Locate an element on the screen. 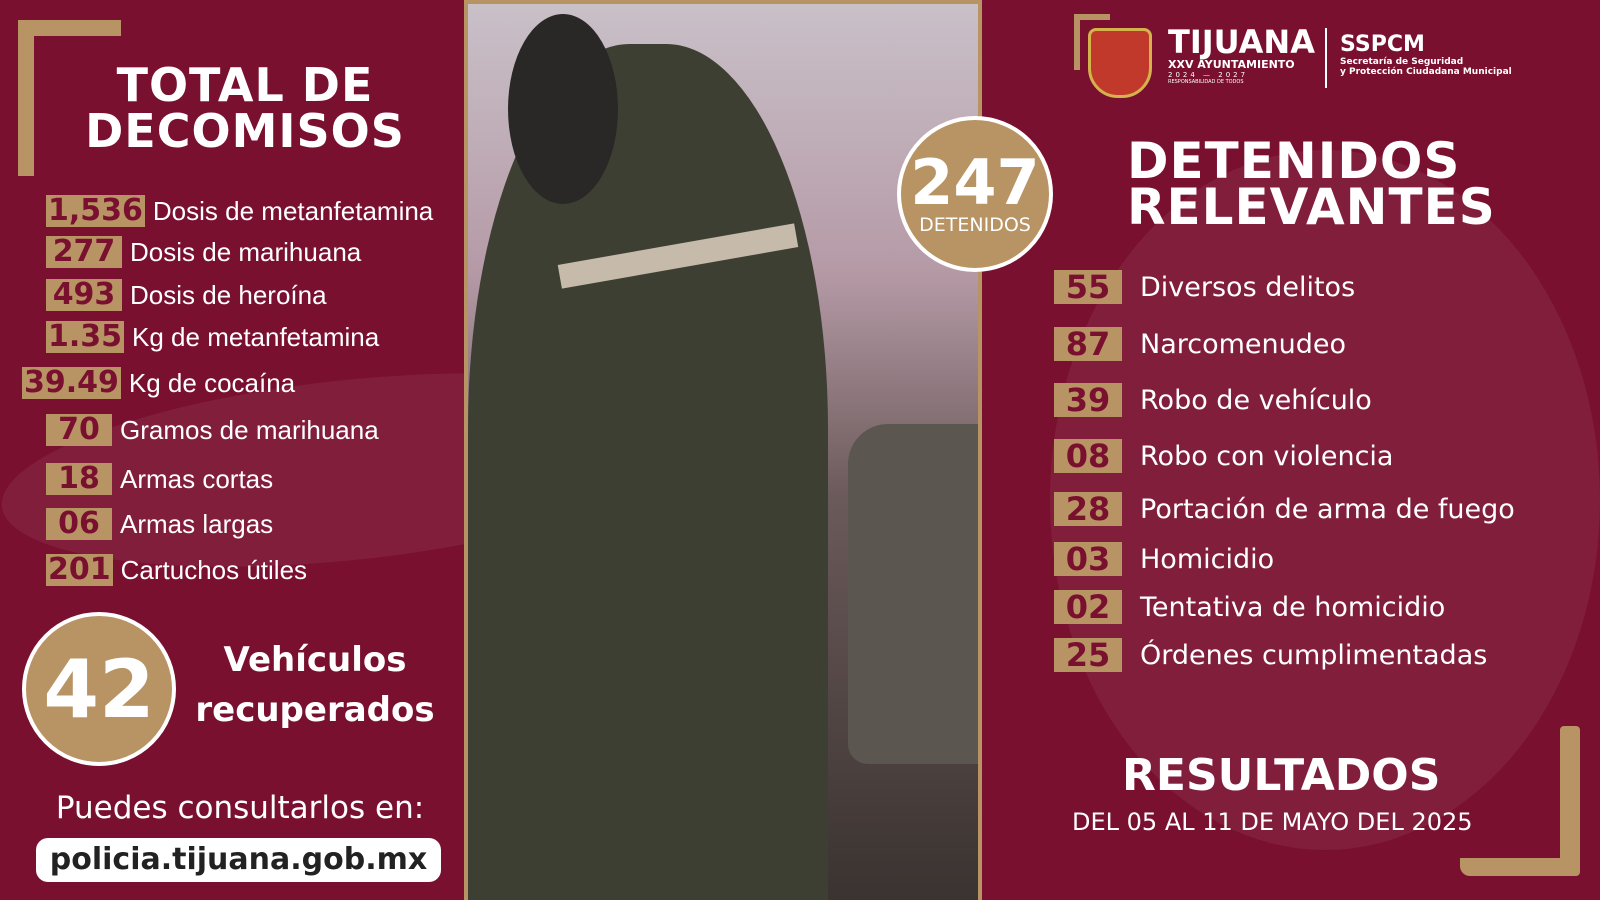  seizure-value: 277 is located at coordinates (84, 252).